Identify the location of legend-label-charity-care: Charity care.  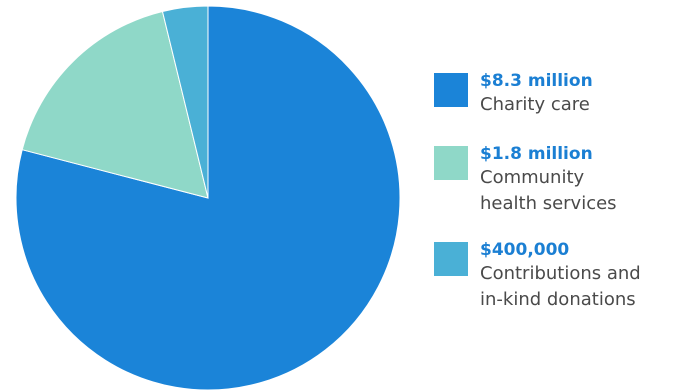
(535, 104).